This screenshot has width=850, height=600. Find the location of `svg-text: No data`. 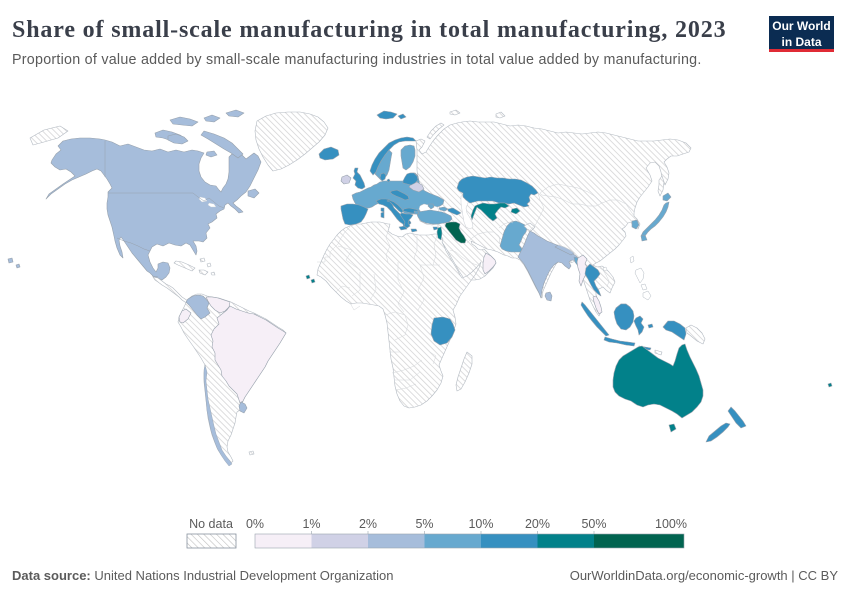

svg-text: No data is located at coordinates (211, 524).